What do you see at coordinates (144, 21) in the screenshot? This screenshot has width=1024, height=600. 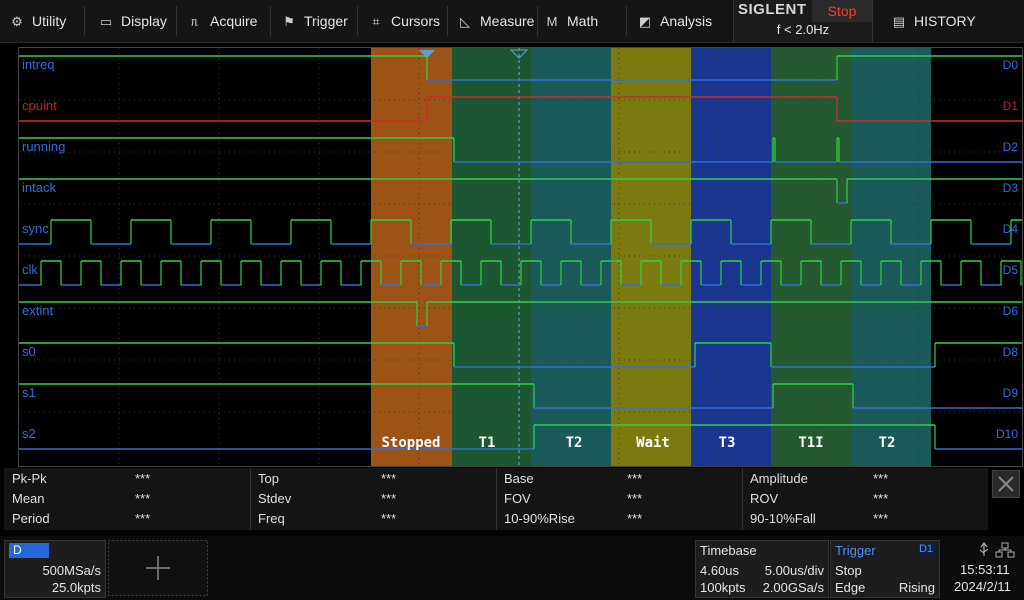 I see `menu-display-label: Display` at bounding box center [144, 21].